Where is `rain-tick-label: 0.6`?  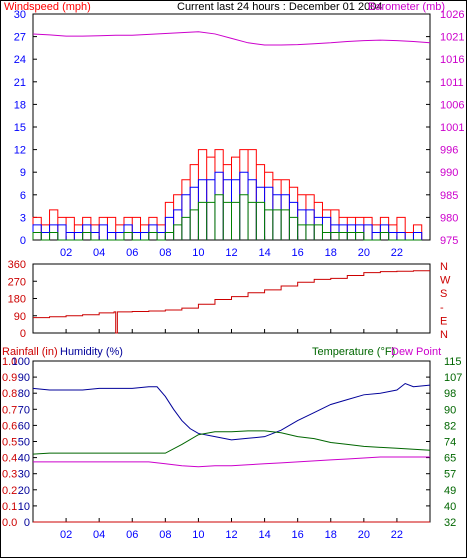 rain-tick-label: 0.6 is located at coordinates (9, 426).